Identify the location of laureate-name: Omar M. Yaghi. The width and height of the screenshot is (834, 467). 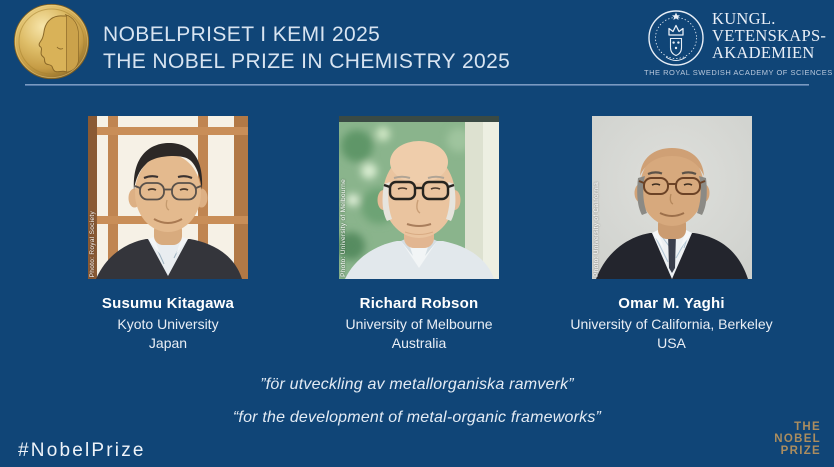
(671, 303).